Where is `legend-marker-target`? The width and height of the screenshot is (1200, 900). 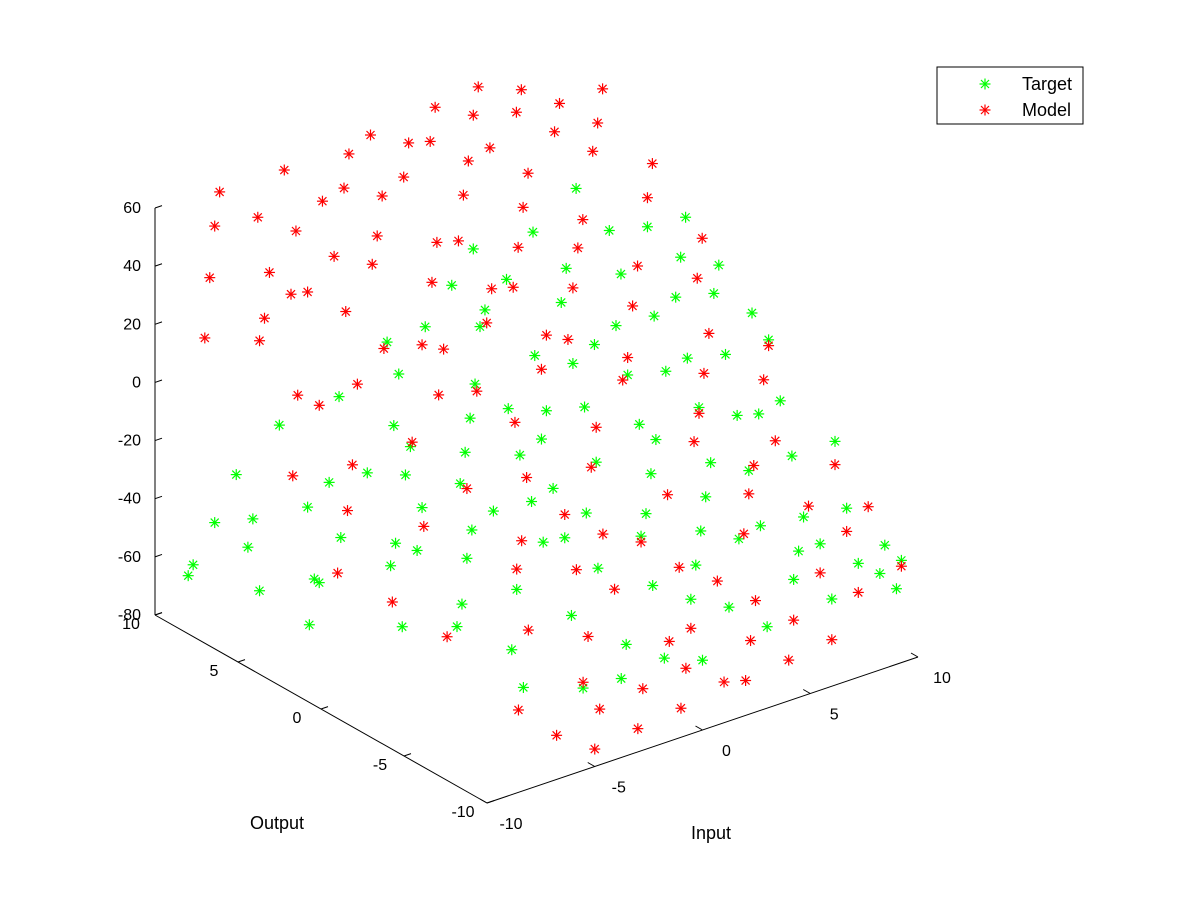 legend-marker-target is located at coordinates (985, 84).